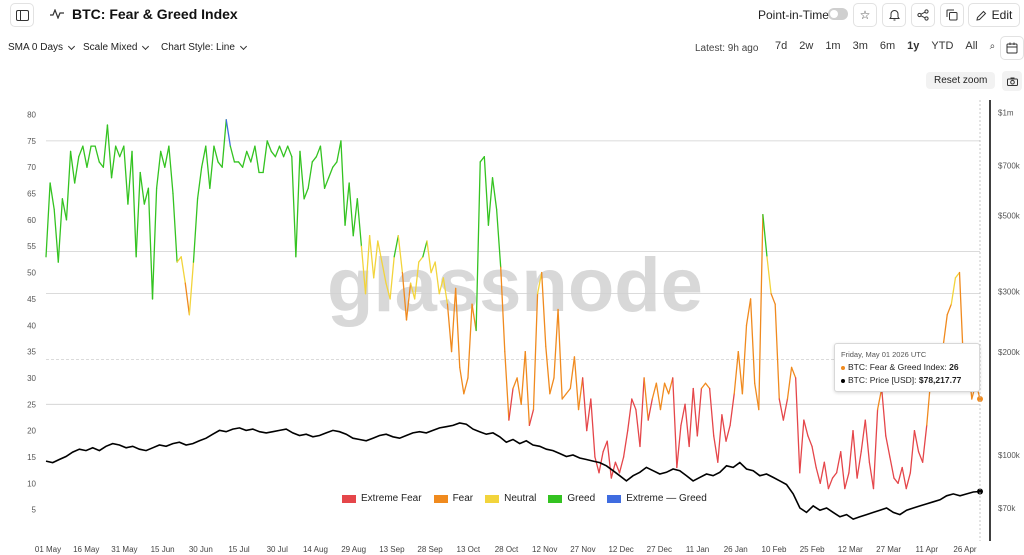 The height and width of the screenshot is (555, 1024). I want to click on x-tick-label: 26 Apr, so click(964, 549).